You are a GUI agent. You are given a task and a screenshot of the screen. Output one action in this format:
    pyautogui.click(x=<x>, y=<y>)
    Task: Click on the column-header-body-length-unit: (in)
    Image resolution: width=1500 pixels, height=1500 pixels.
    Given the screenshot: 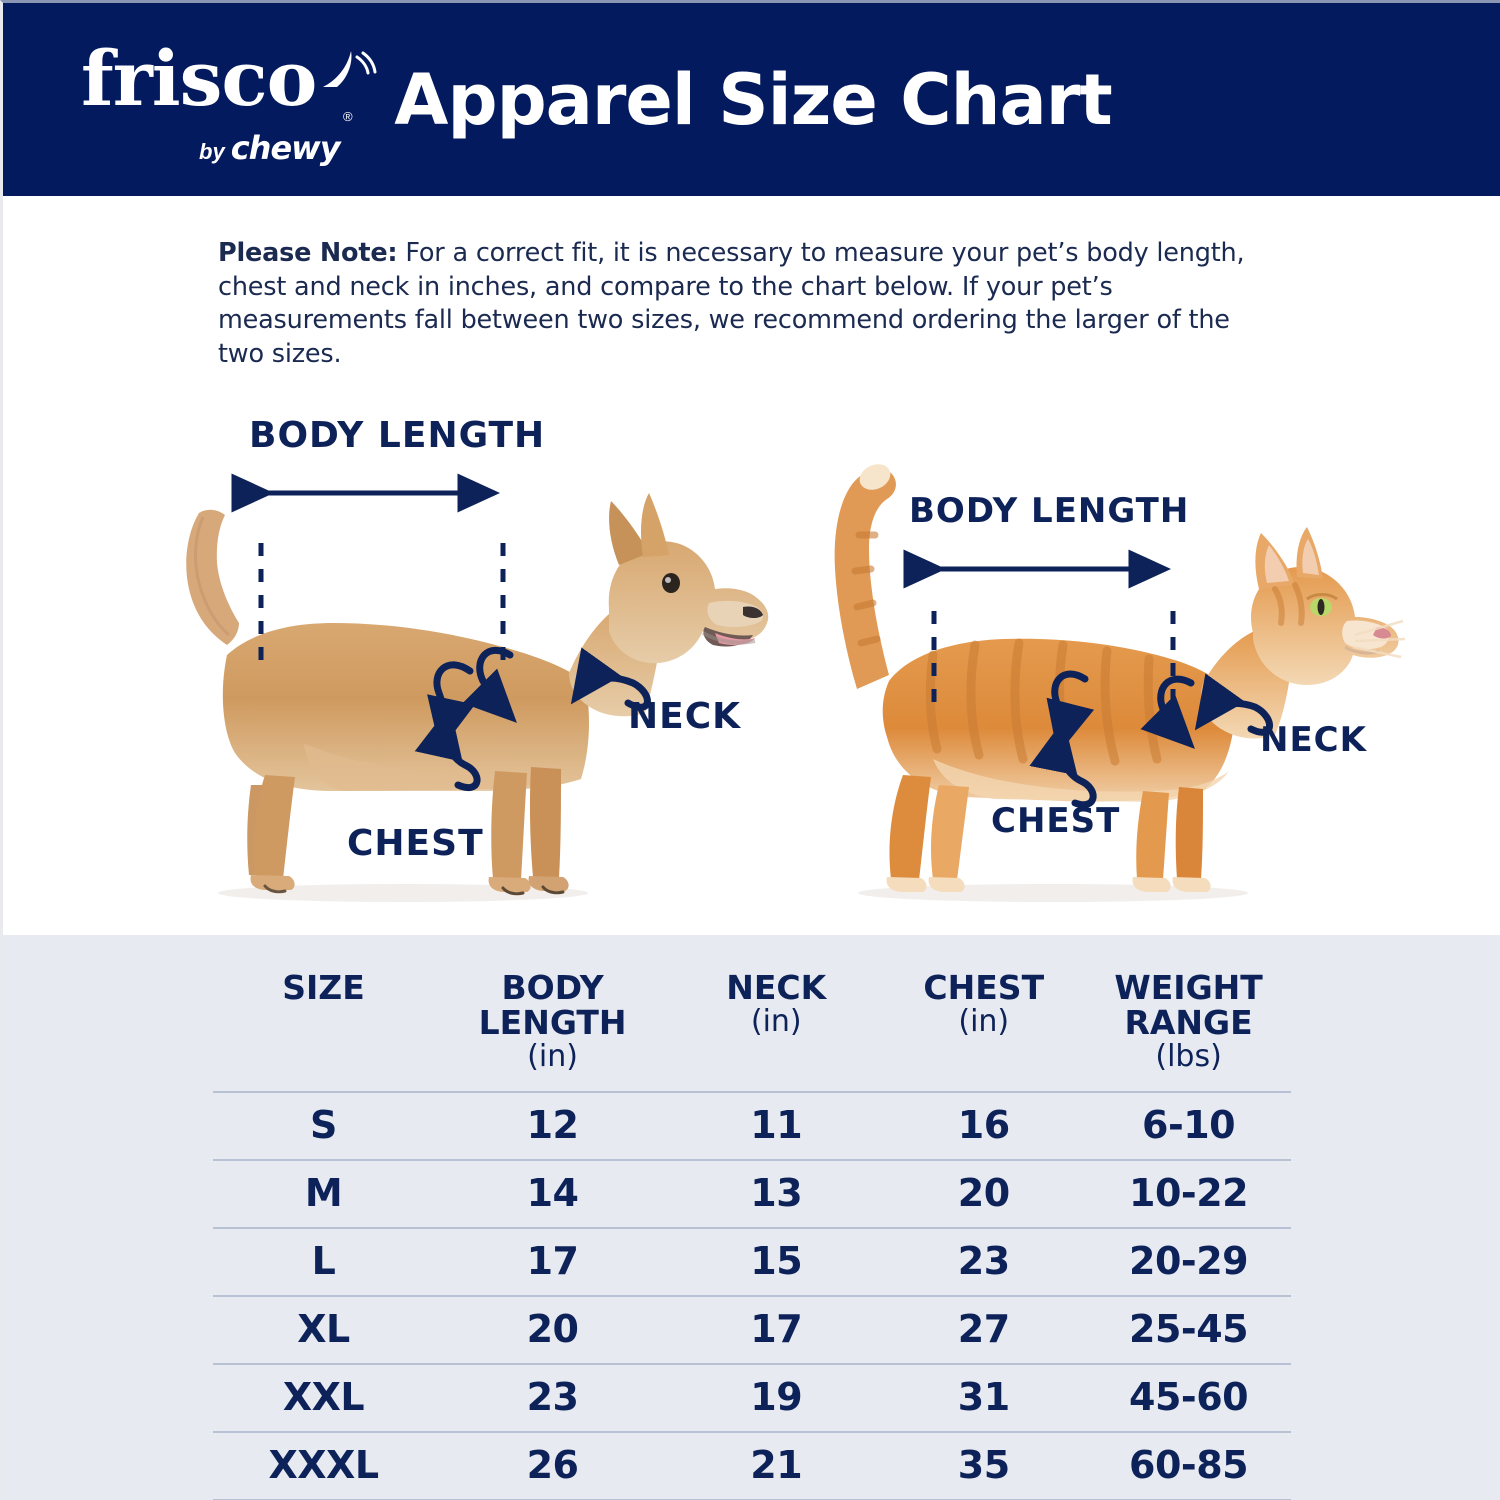 What is the action you would take?
    pyautogui.click(x=552, y=1056)
    